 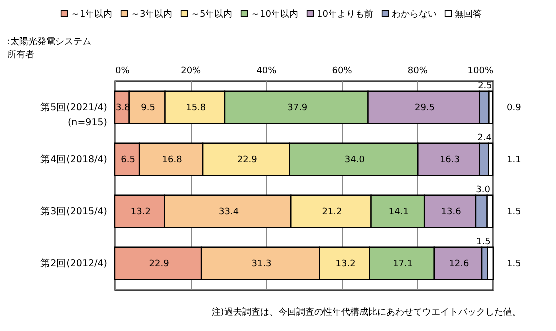 What do you see at coordinates (451, 212) in the screenshot?
I see `data-label: 13.6` at bounding box center [451, 212].